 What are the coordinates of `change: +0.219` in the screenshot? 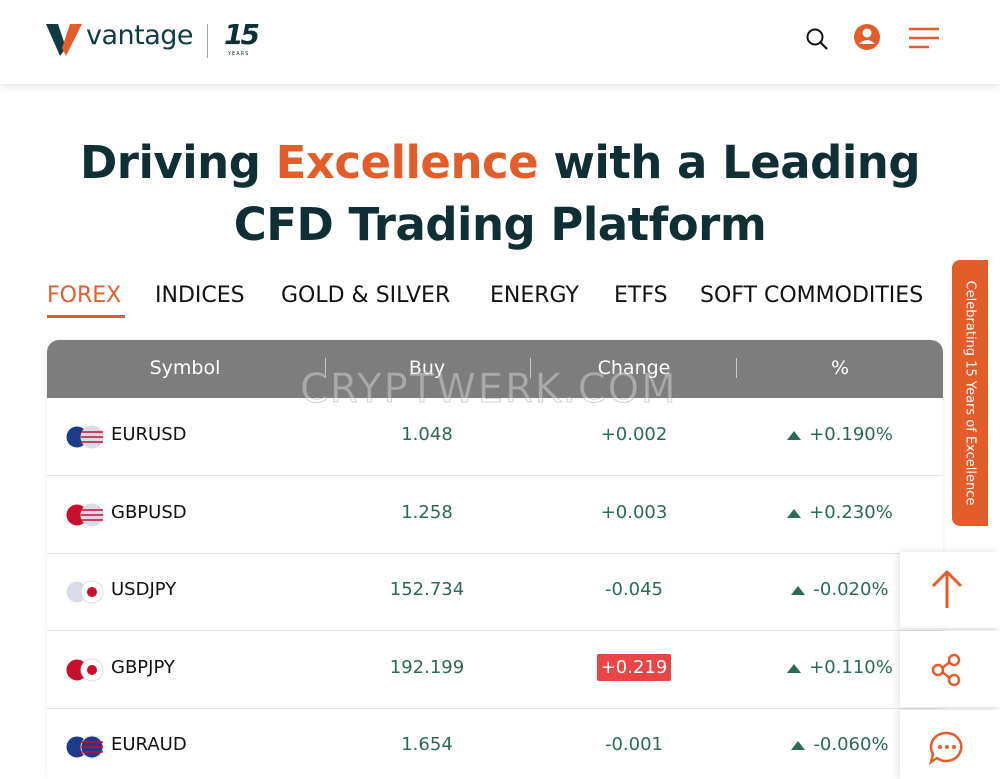 It's located at (634, 667).